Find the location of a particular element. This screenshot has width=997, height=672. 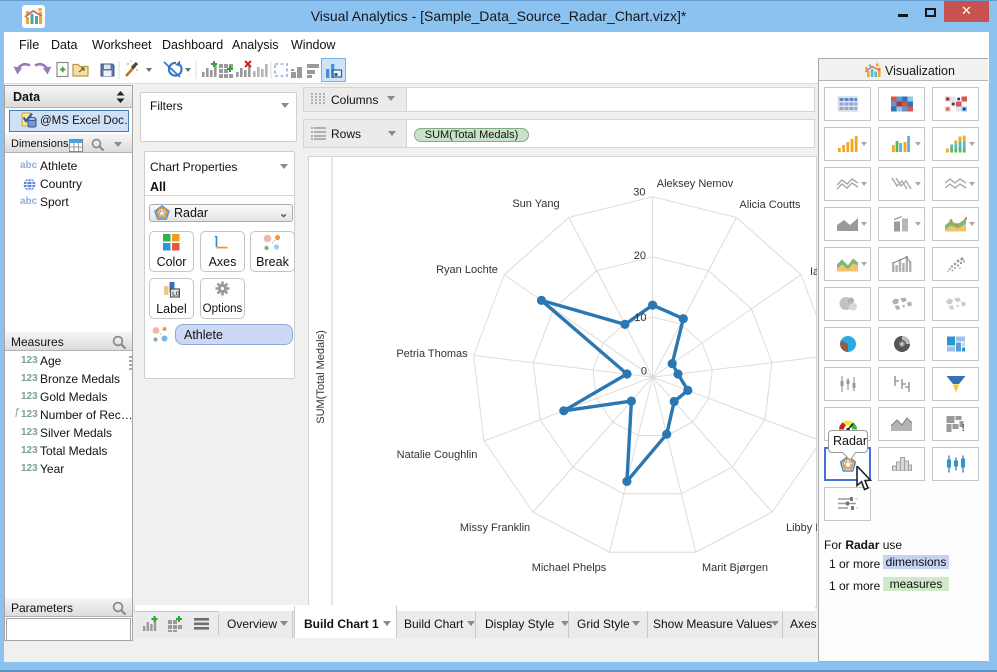

svg-text: 30 is located at coordinates (639, 193).